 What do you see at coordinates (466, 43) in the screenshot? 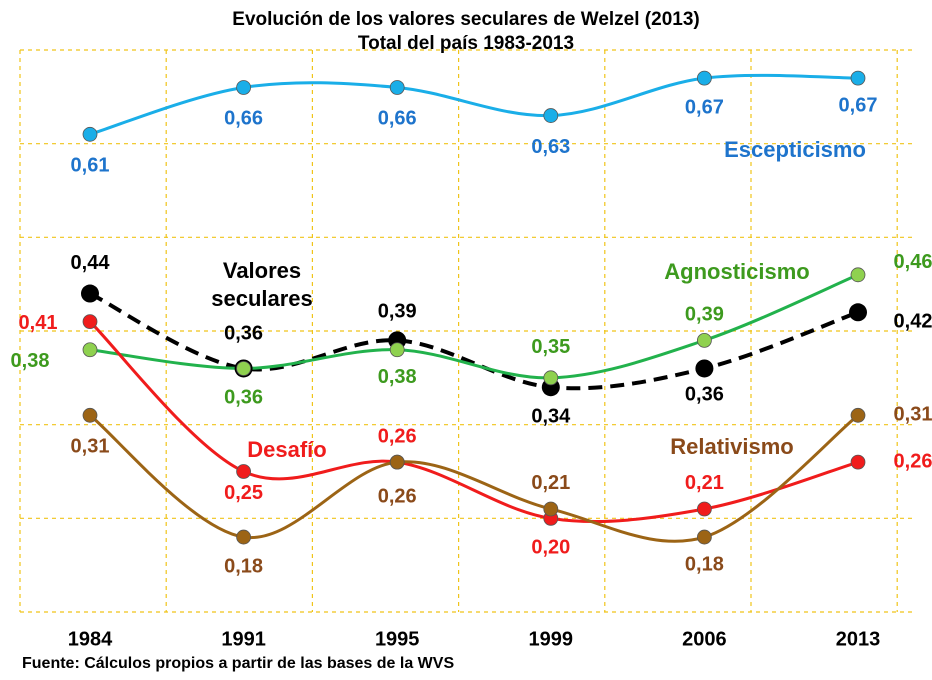
I see `chart-subtitle: Total del país 1983-2013` at bounding box center [466, 43].